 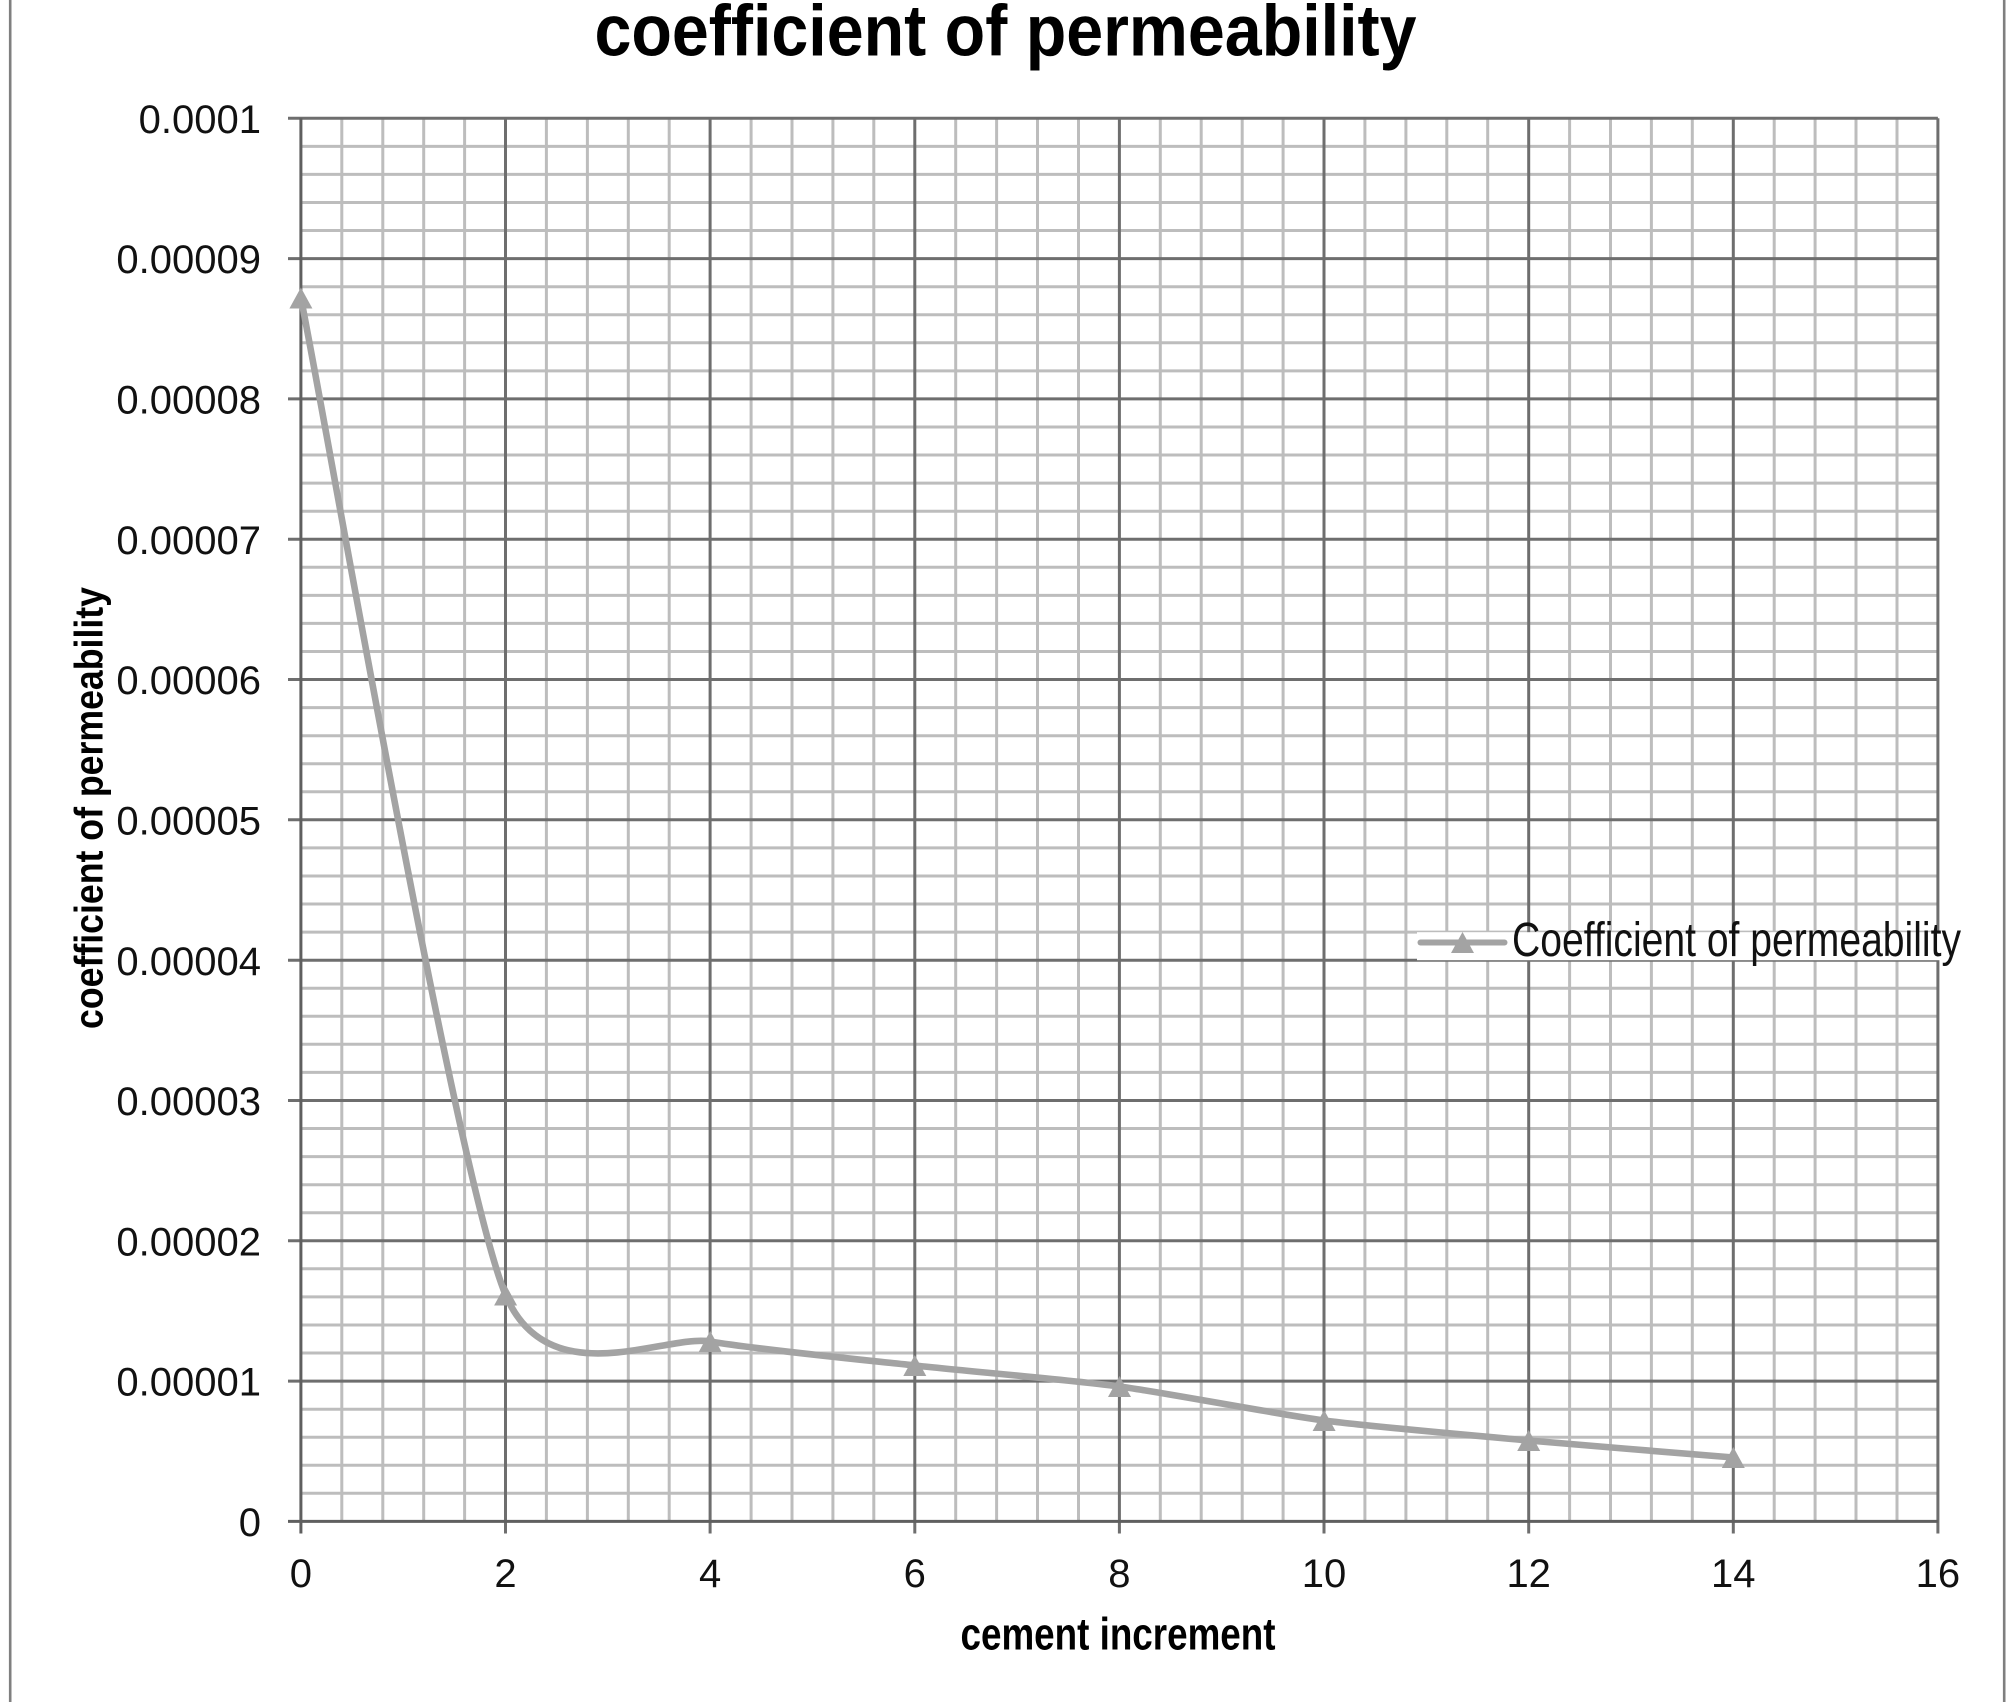 I want to click on svg-text: 0.00001, so click(x=188, y=1383).